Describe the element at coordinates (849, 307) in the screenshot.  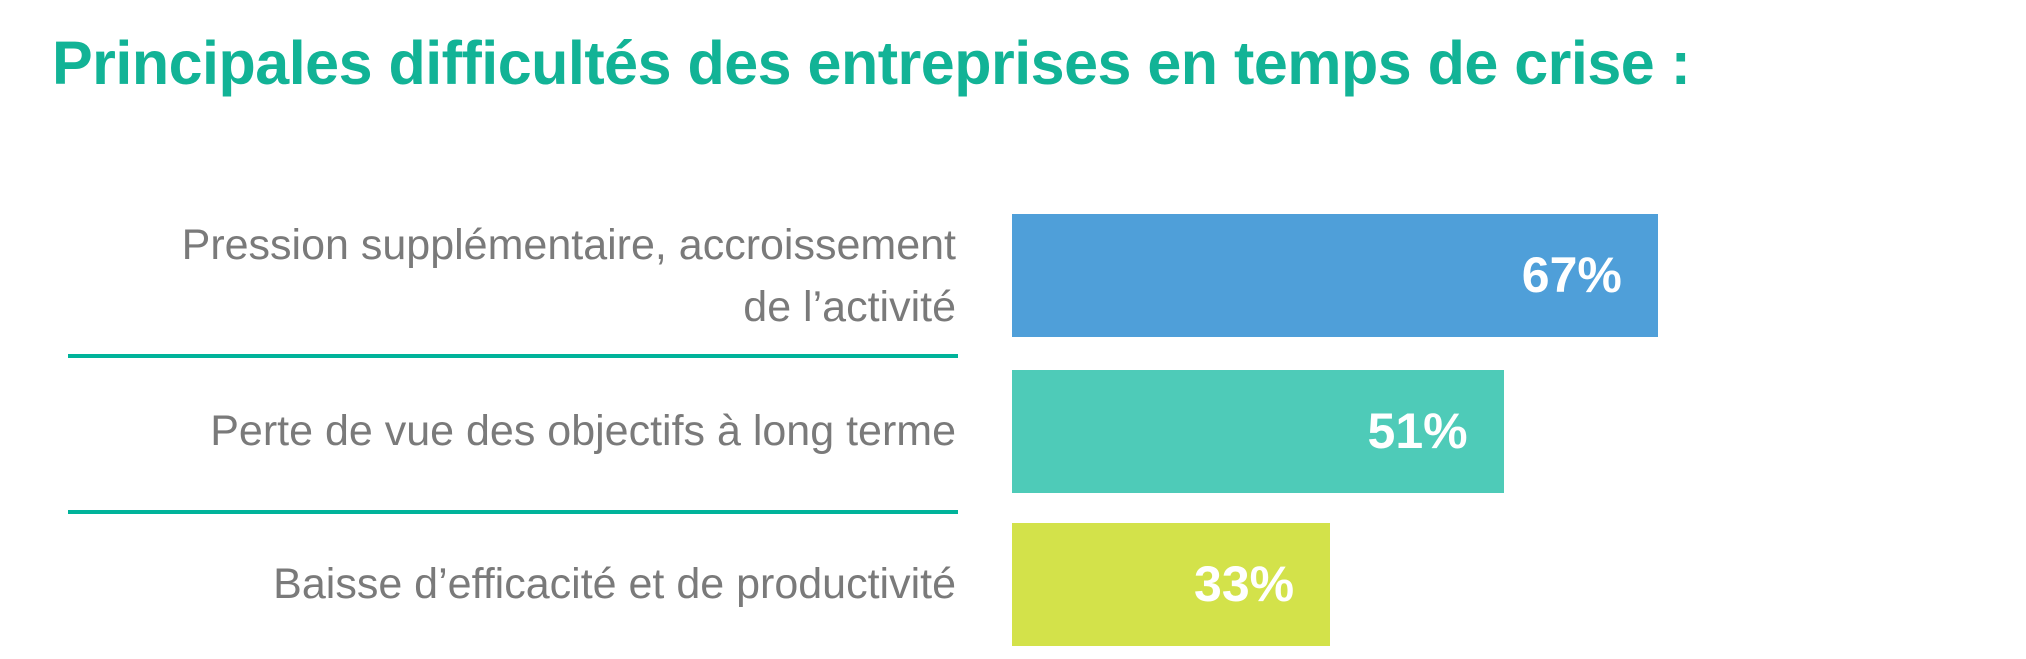
I see `category-label-1-line-2: de l’activité` at that location.